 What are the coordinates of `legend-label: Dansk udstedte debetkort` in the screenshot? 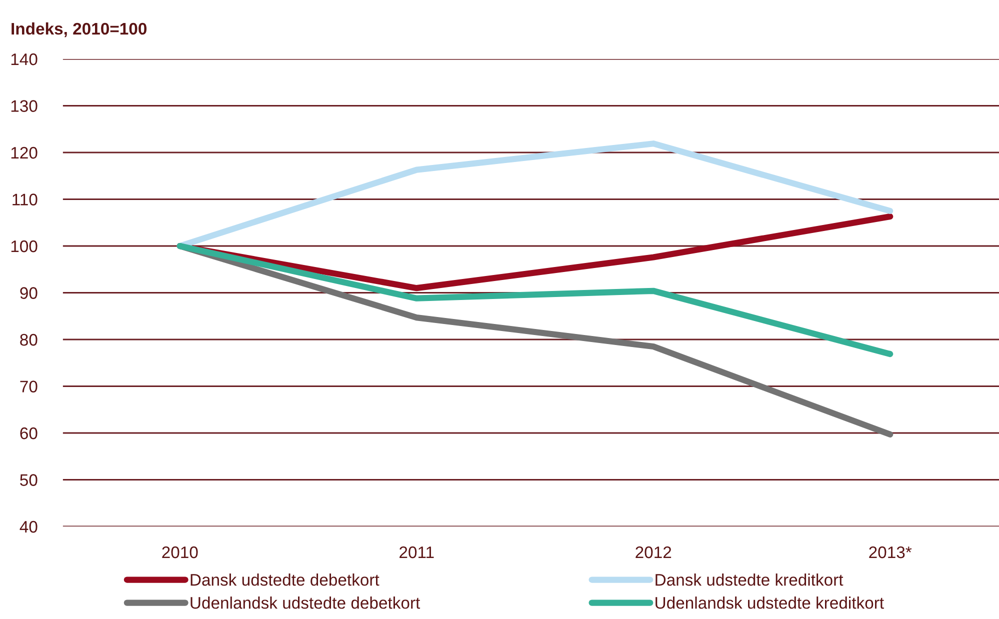 It's located at (285, 580).